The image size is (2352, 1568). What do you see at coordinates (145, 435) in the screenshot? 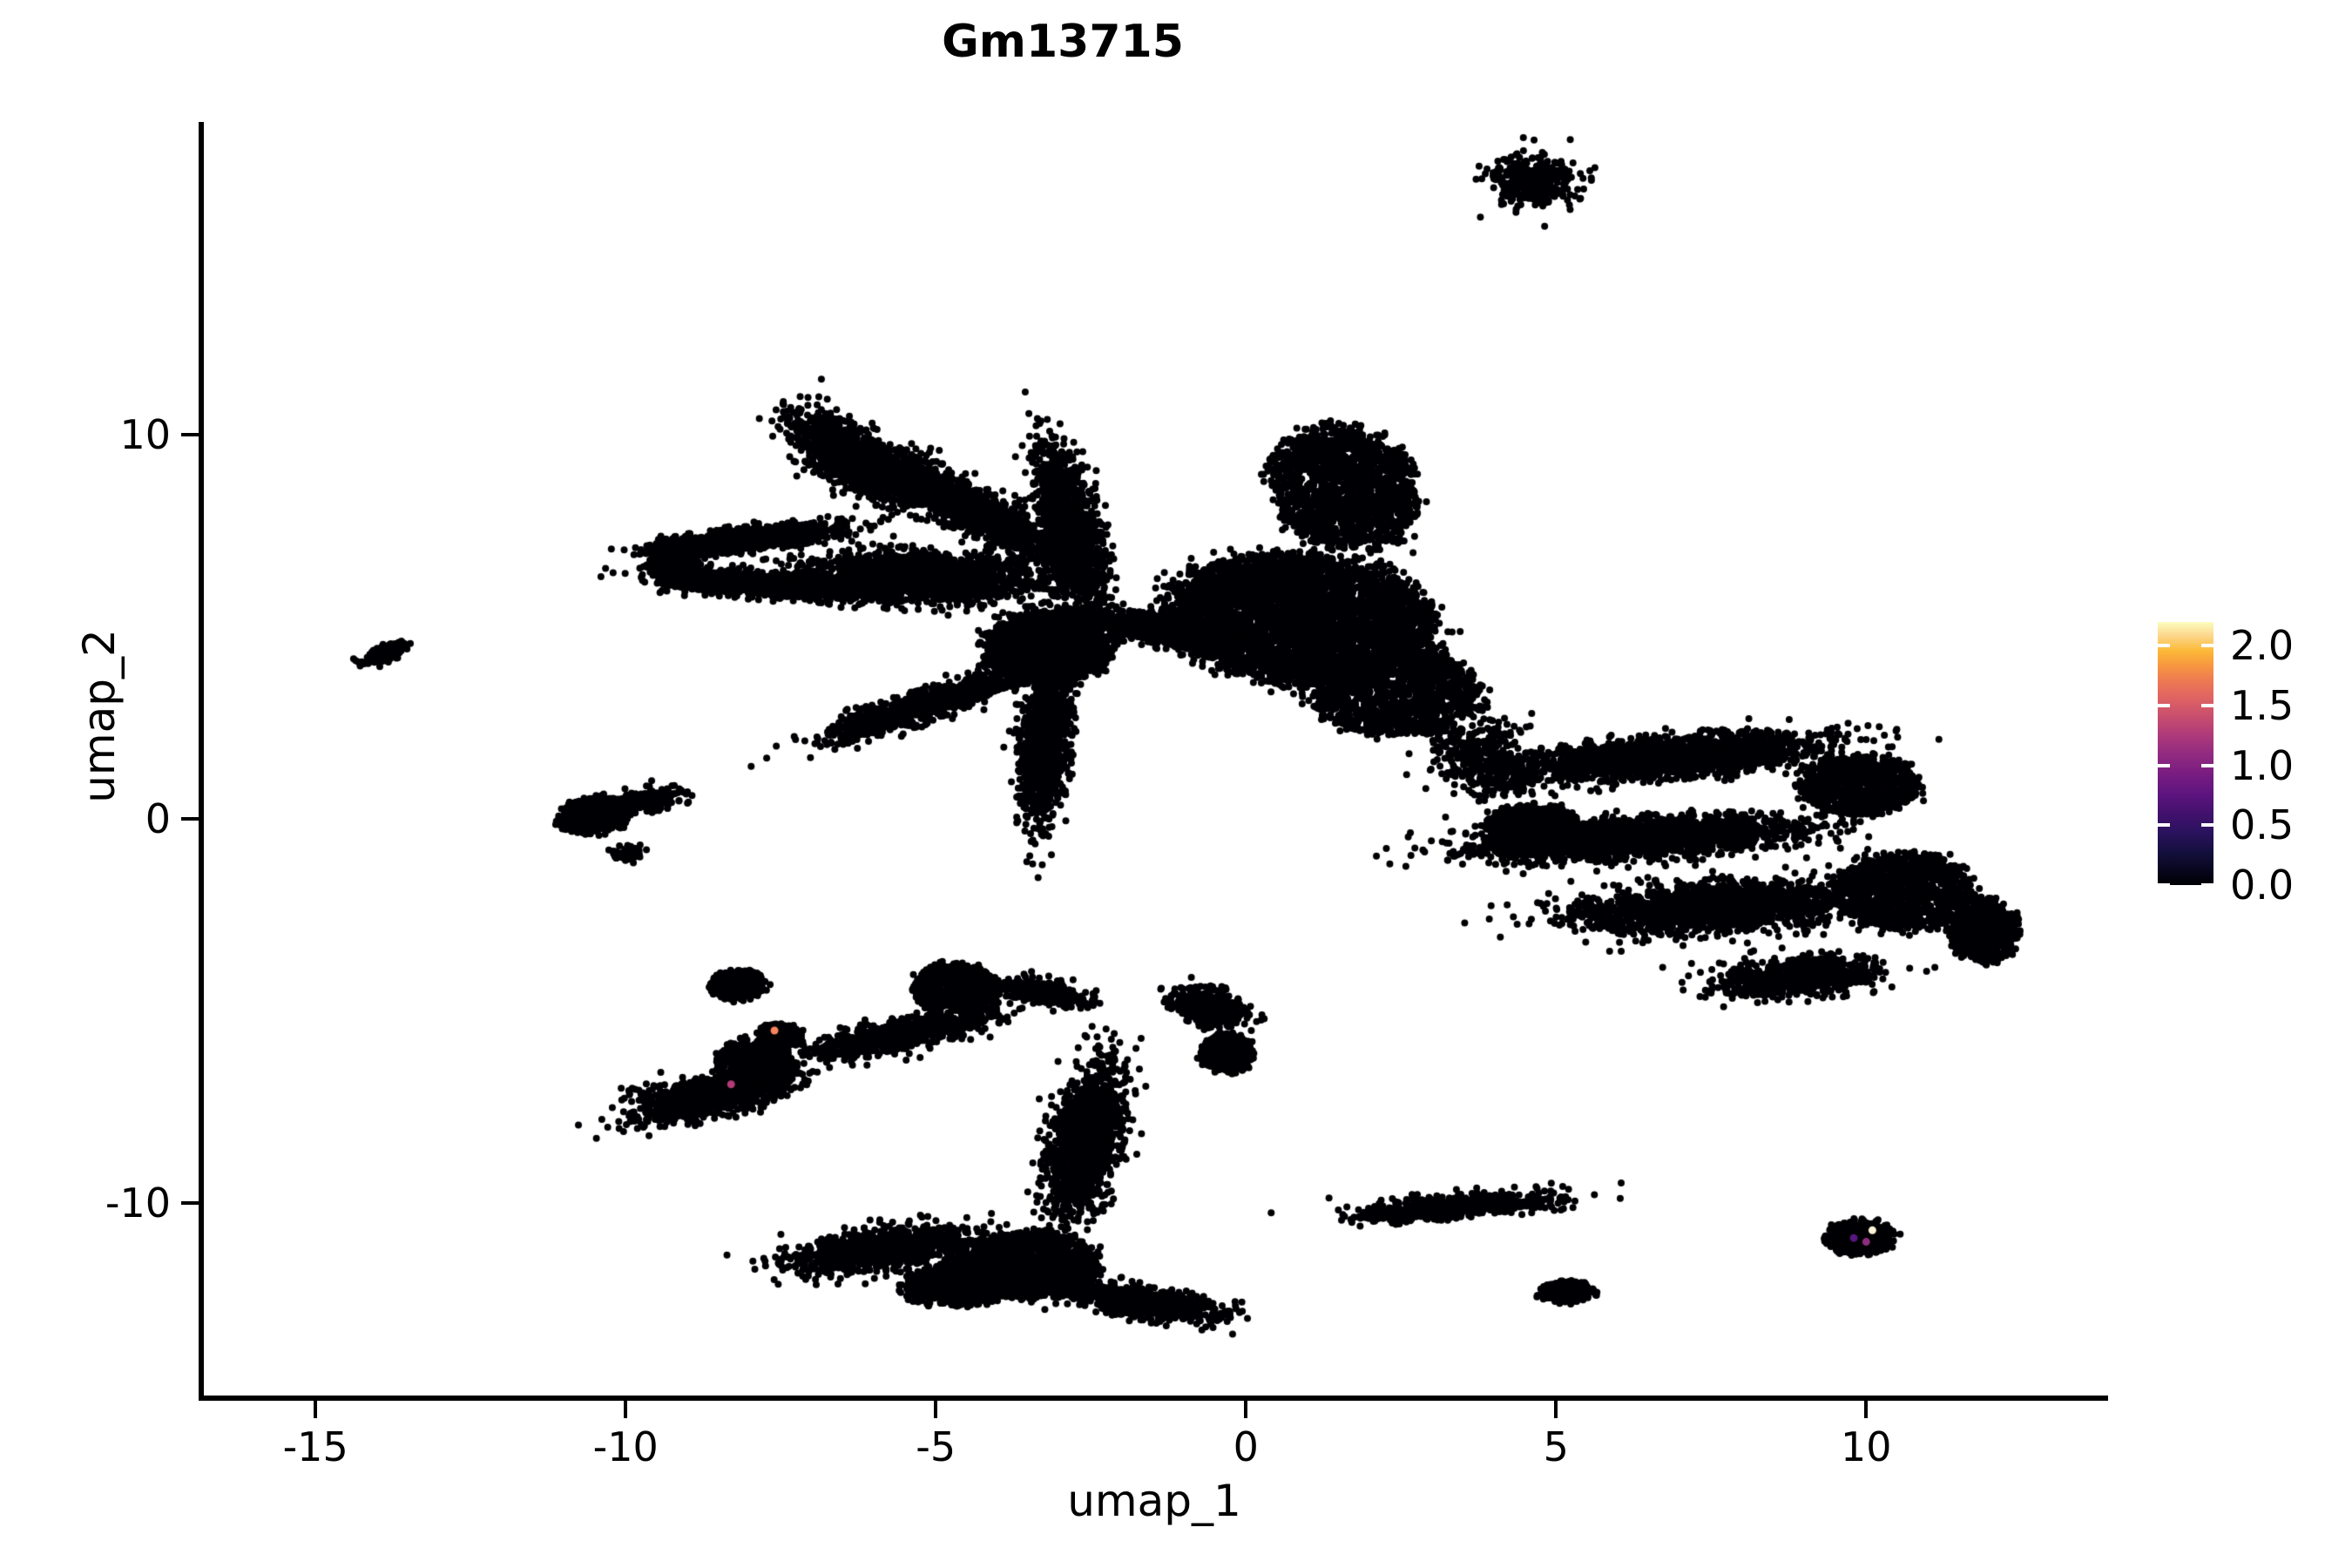
I see `y-tick-label: 10` at bounding box center [145, 435].